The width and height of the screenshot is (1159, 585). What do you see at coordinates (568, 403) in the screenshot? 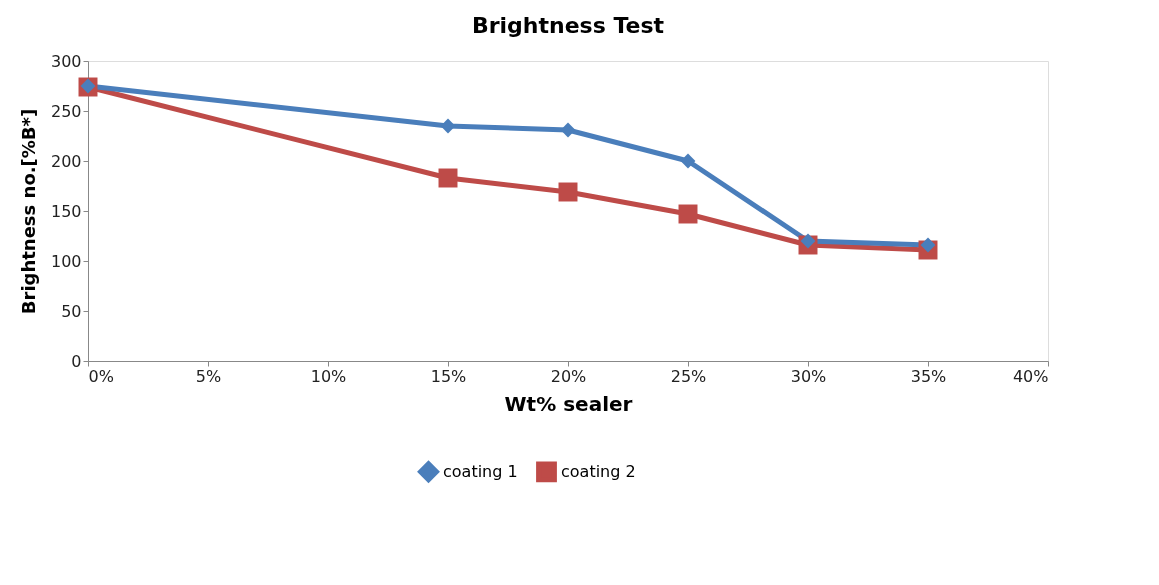
I see `x-axis-title: Wt% sealer` at bounding box center [568, 403].